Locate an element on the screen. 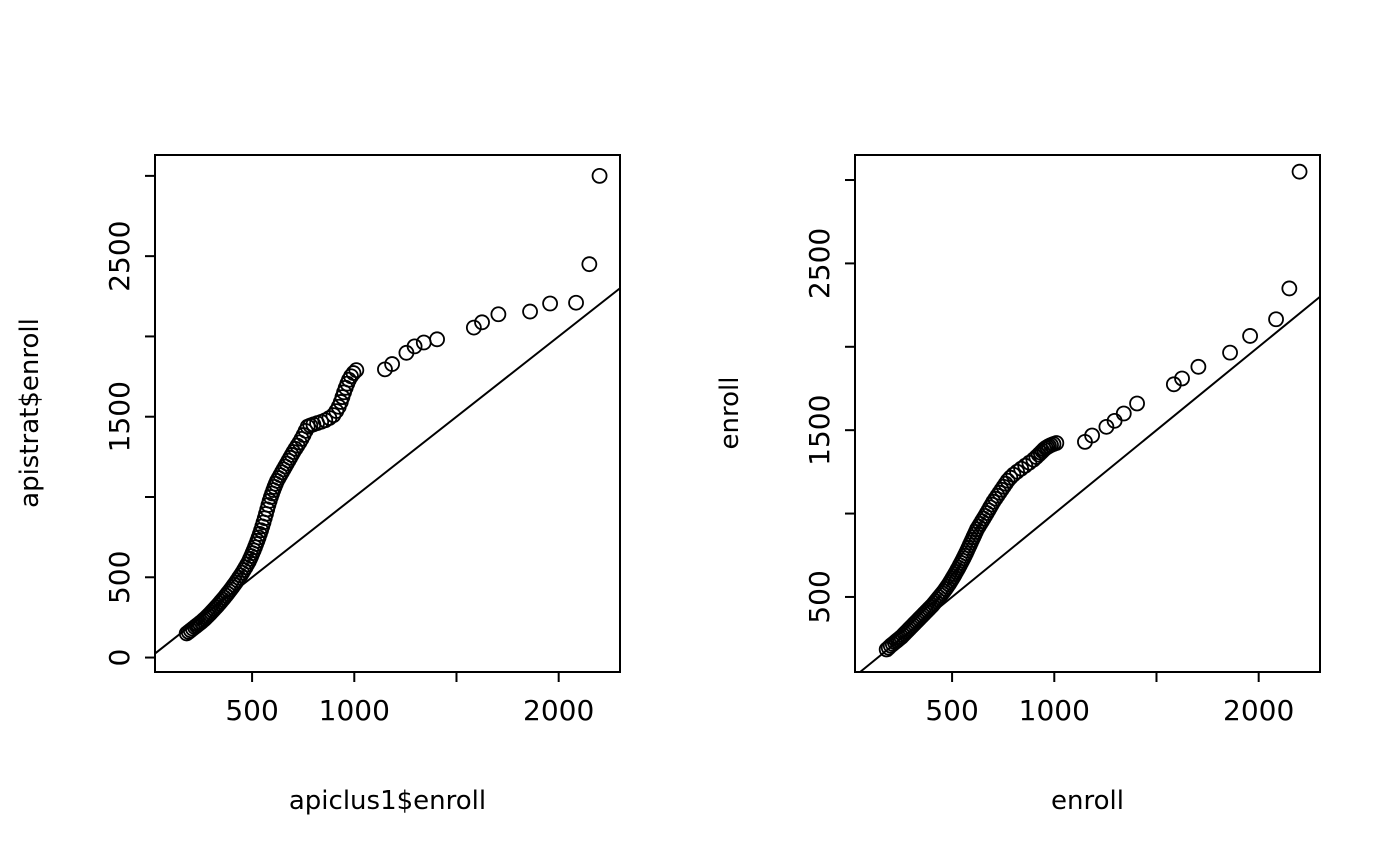  y-axis-label-left: apistrat$enroll is located at coordinates (30, 413).